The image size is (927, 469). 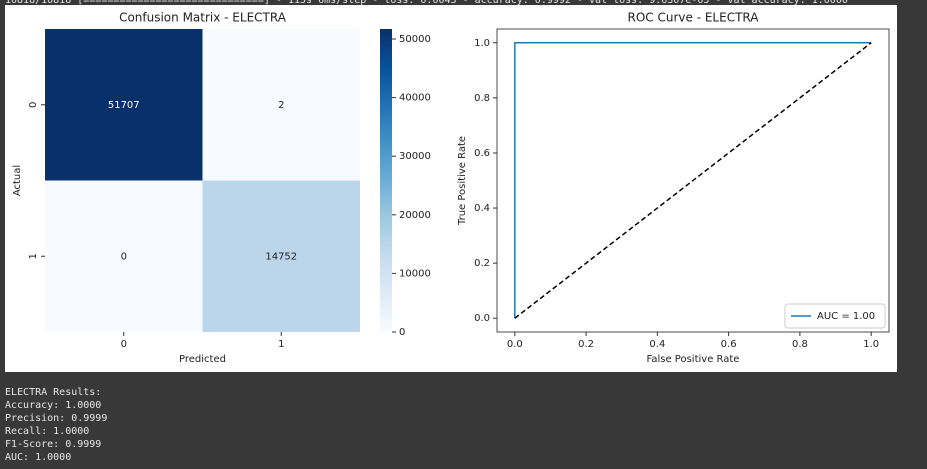 What do you see at coordinates (17, 180) in the screenshot?
I see `y-axis-label: Actual` at bounding box center [17, 180].